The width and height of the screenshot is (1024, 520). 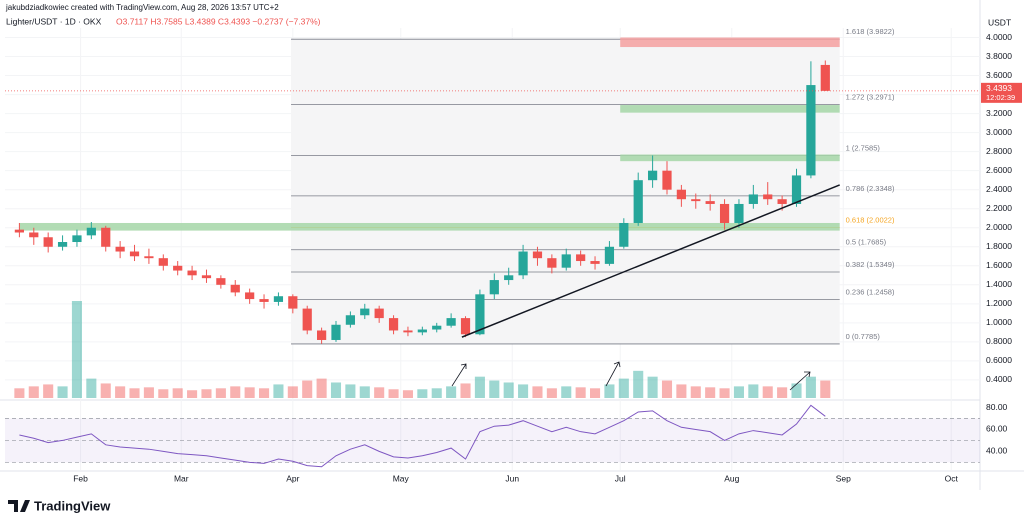 What do you see at coordinates (999, 170) in the screenshot?
I see `y-tick-label: 2.6000` at bounding box center [999, 170].